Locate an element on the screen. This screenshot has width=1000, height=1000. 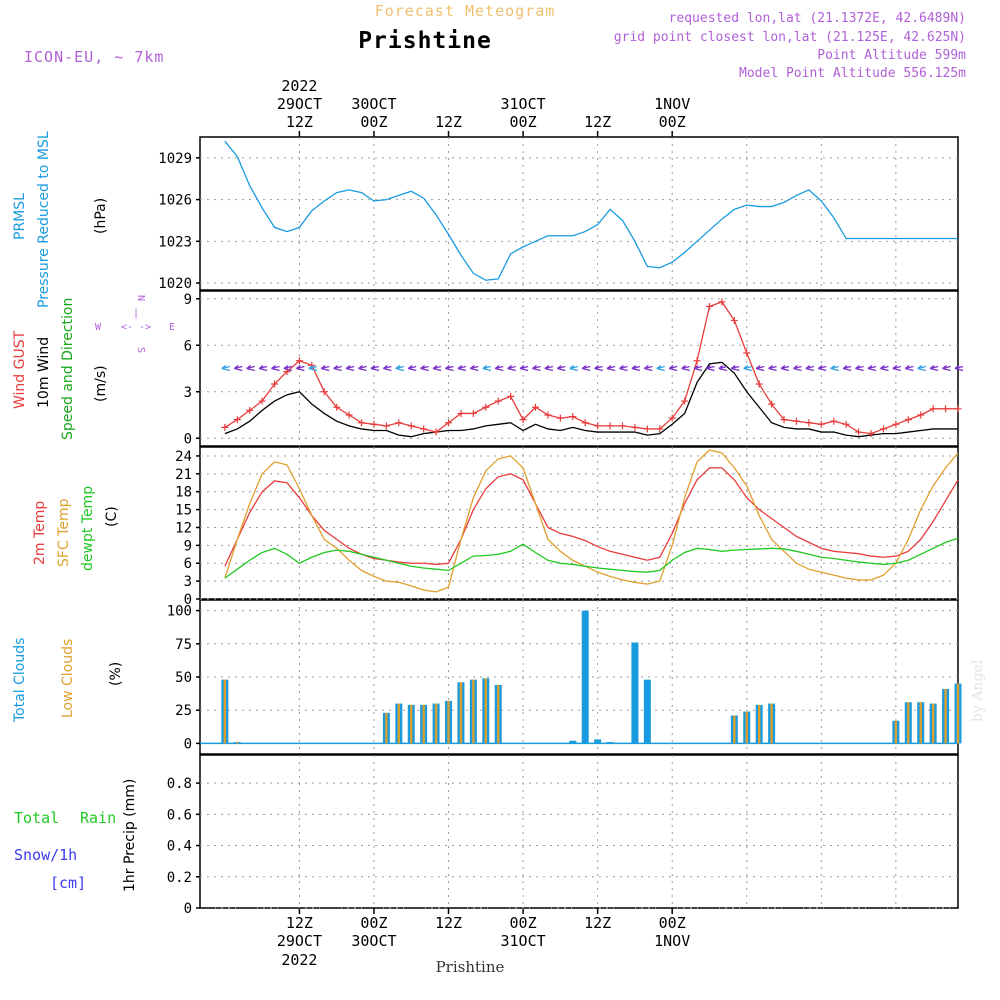
clouds-label-total: Total Clouds is located at coordinates (20, 680).